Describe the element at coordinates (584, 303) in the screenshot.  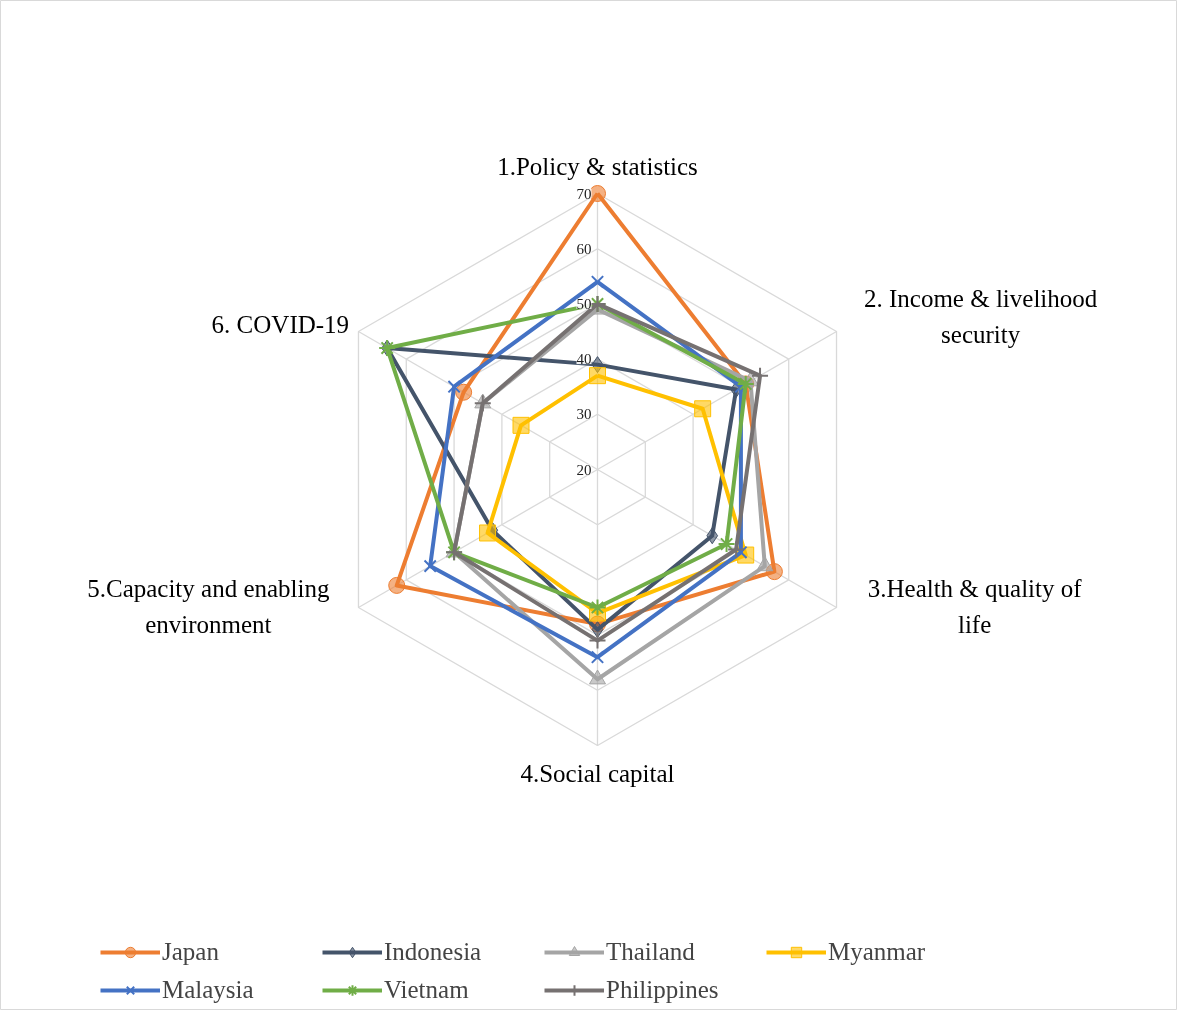
I see `y-tick-label: 50` at that location.